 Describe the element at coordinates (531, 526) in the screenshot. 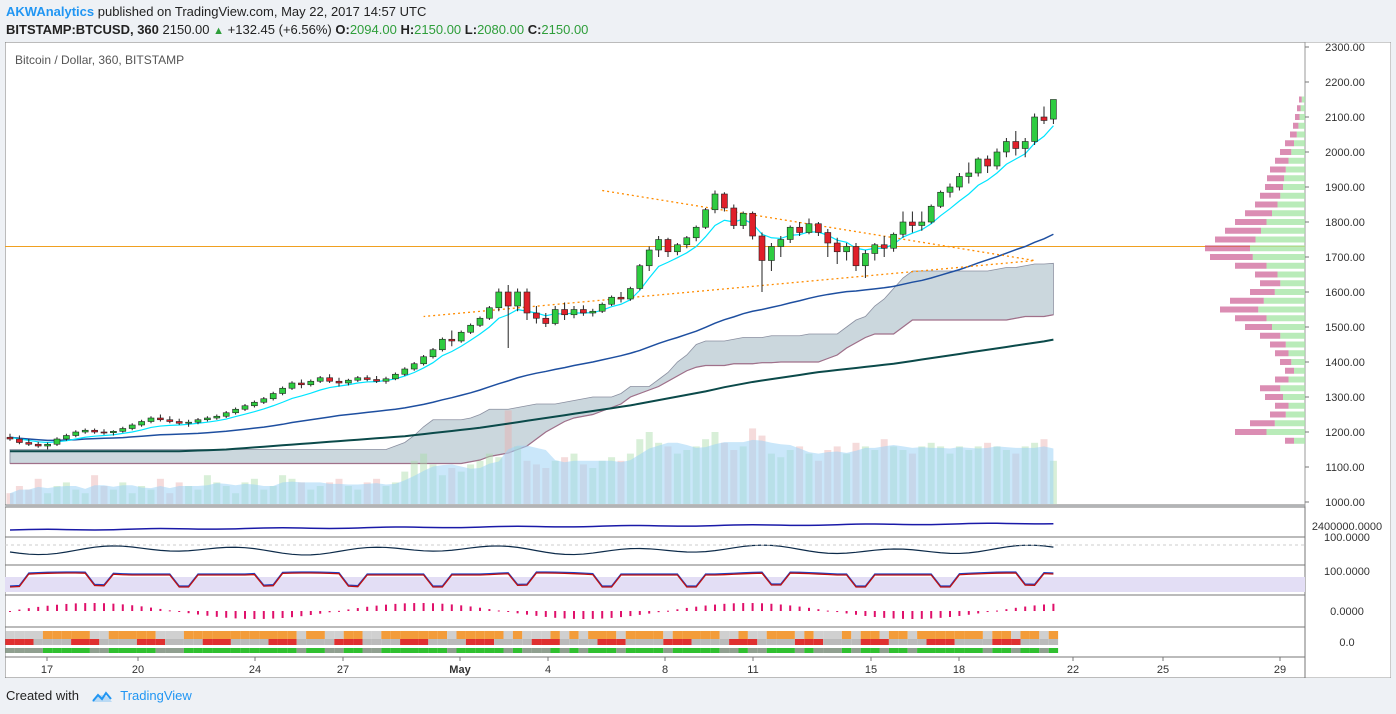

I see `obv-line` at that location.